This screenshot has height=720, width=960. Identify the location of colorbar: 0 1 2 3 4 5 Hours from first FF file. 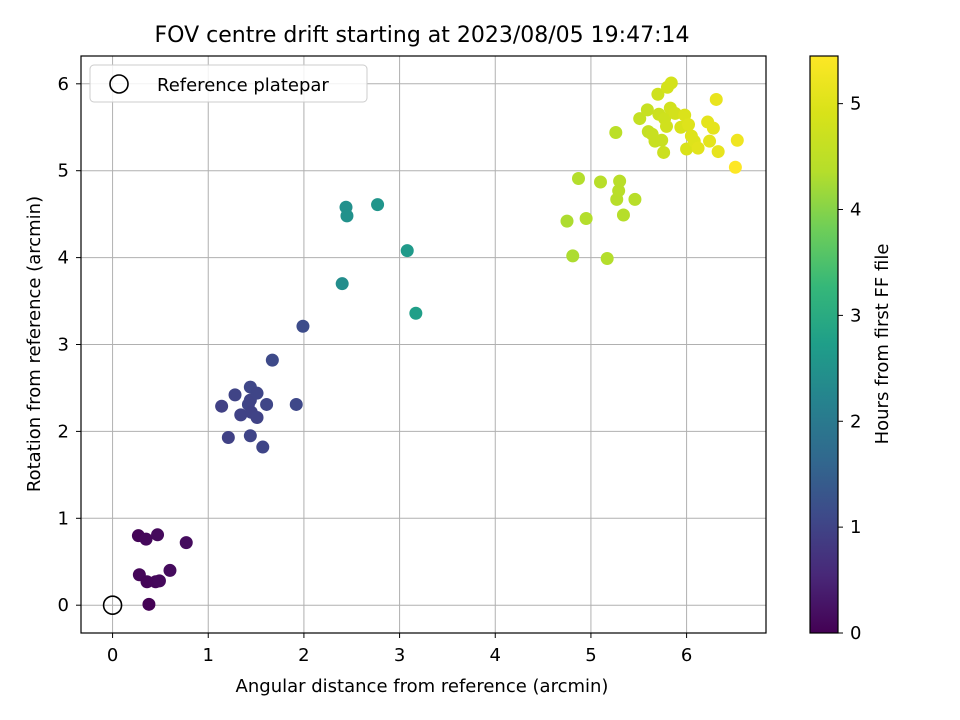
(851, 349).